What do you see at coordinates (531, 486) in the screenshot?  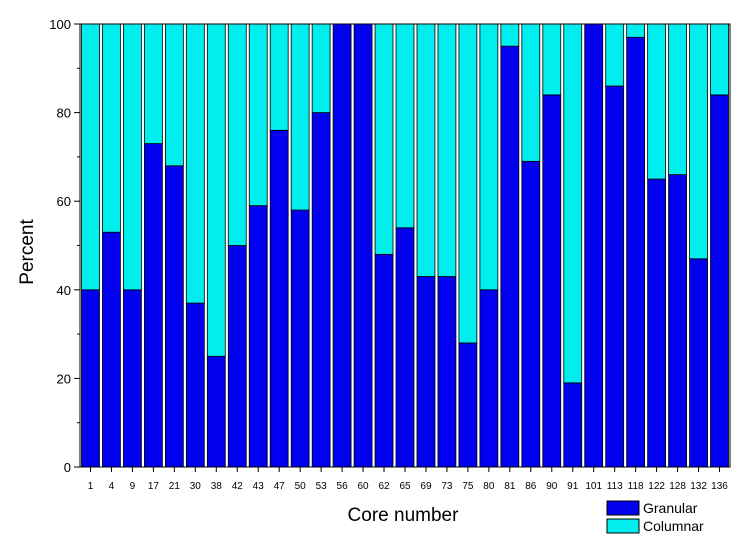 I see `x-tick-label: 86` at bounding box center [531, 486].